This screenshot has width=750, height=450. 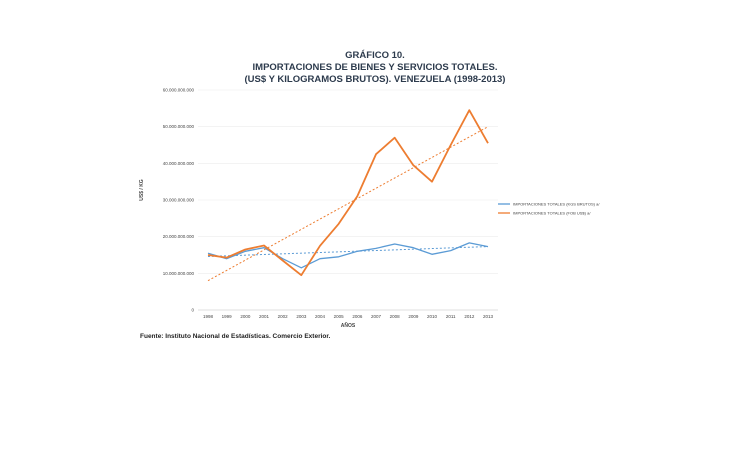 I want to click on y-tick-label: 60.000.000.000, so click(x=179, y=90).